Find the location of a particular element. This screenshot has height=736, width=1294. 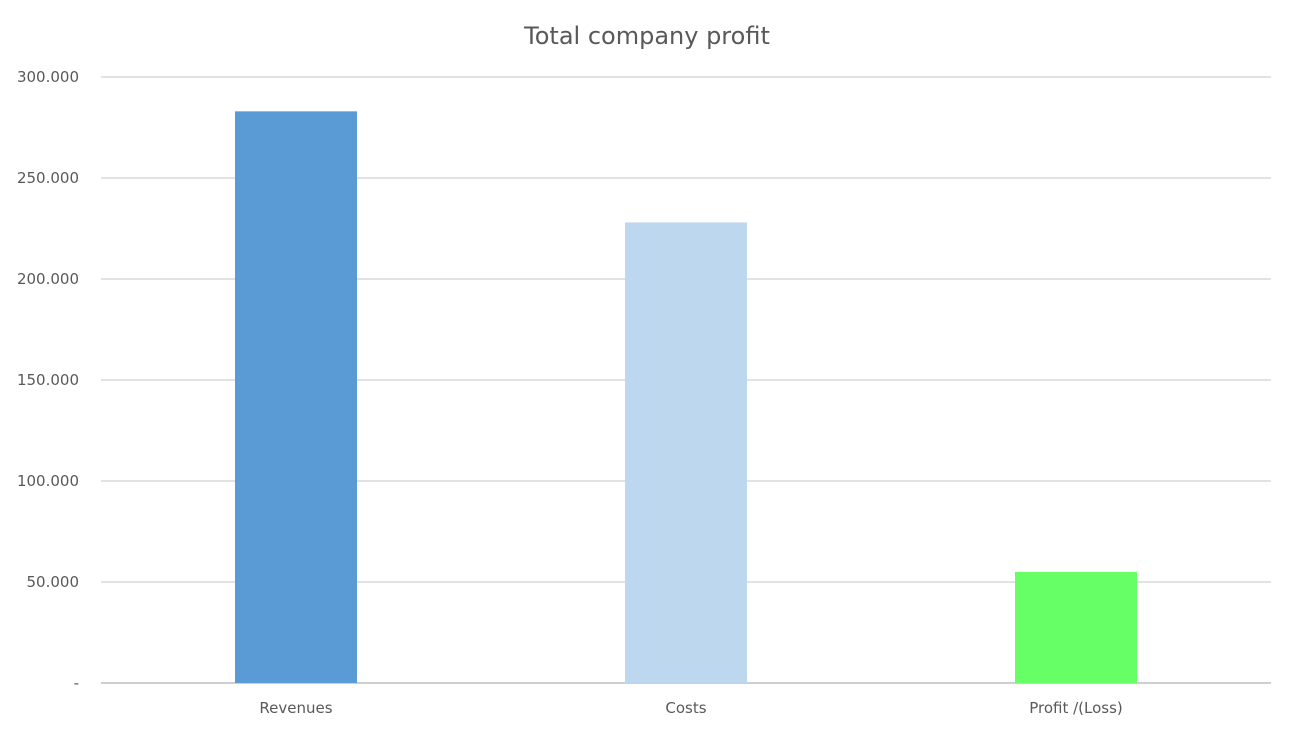

x-axis-category-labels: Revenues Costs Profit /(Loss) is located at coordinates (690, 708).